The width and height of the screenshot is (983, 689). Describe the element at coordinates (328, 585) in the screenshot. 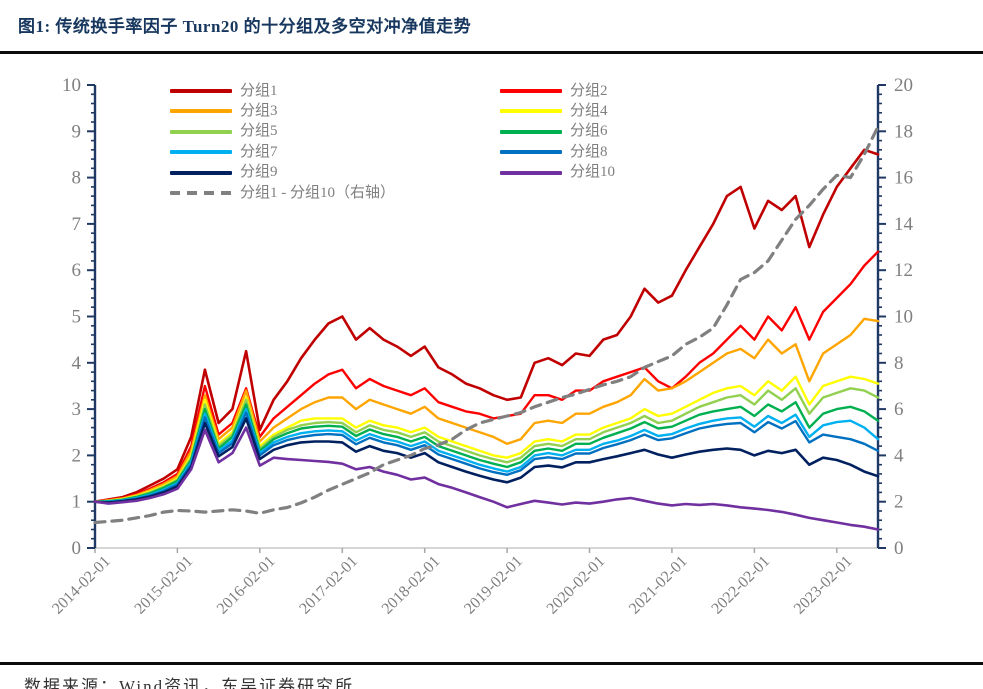

I see `x-tick-label: 2017-02-01` at that location.